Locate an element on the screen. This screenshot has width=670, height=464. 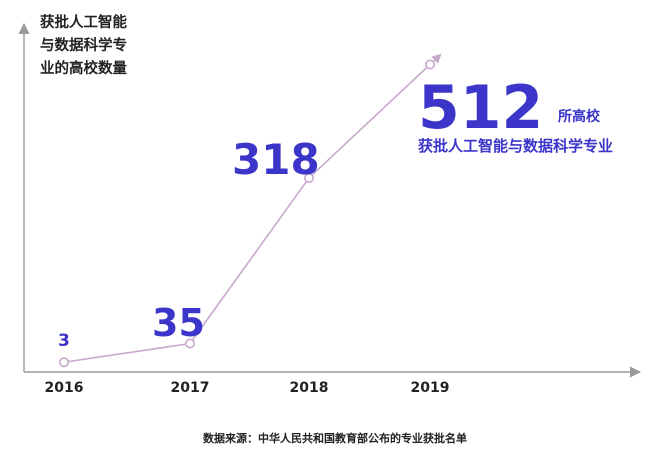
x-tick-label: 2018 is located at coordinates (309, 388).